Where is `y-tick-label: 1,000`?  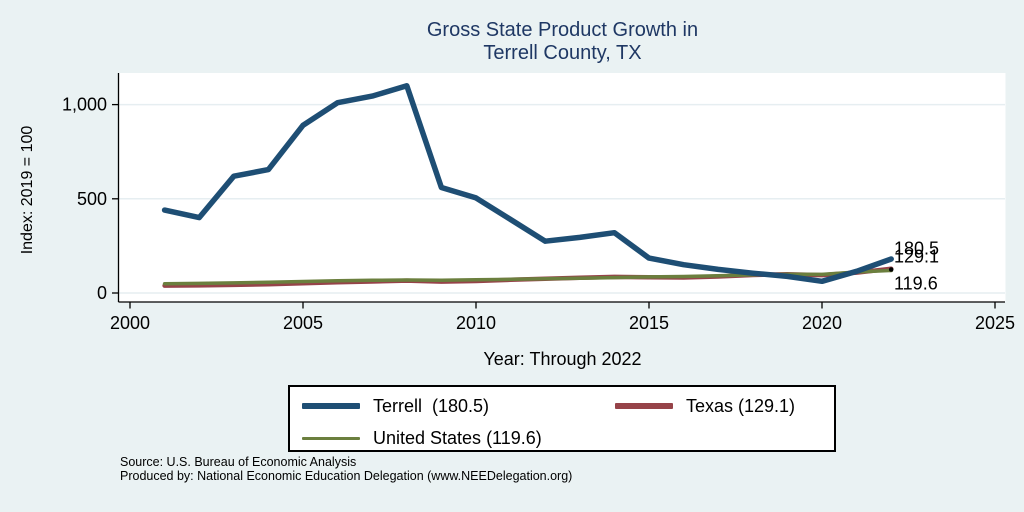 y-tick-label: 1,000 is located at coordinates (84, 105).